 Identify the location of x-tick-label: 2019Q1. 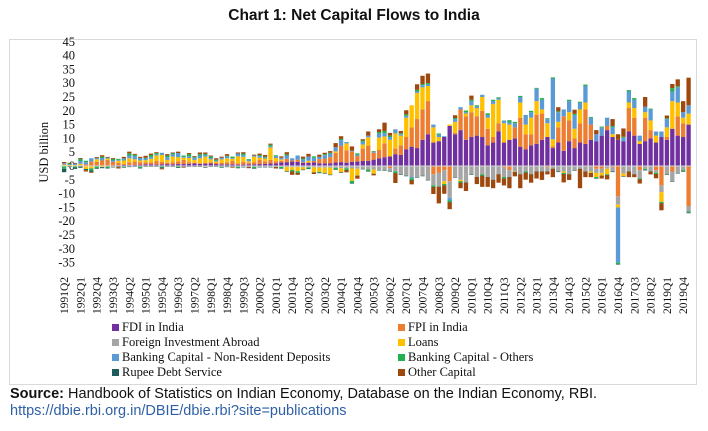
(668, 295).